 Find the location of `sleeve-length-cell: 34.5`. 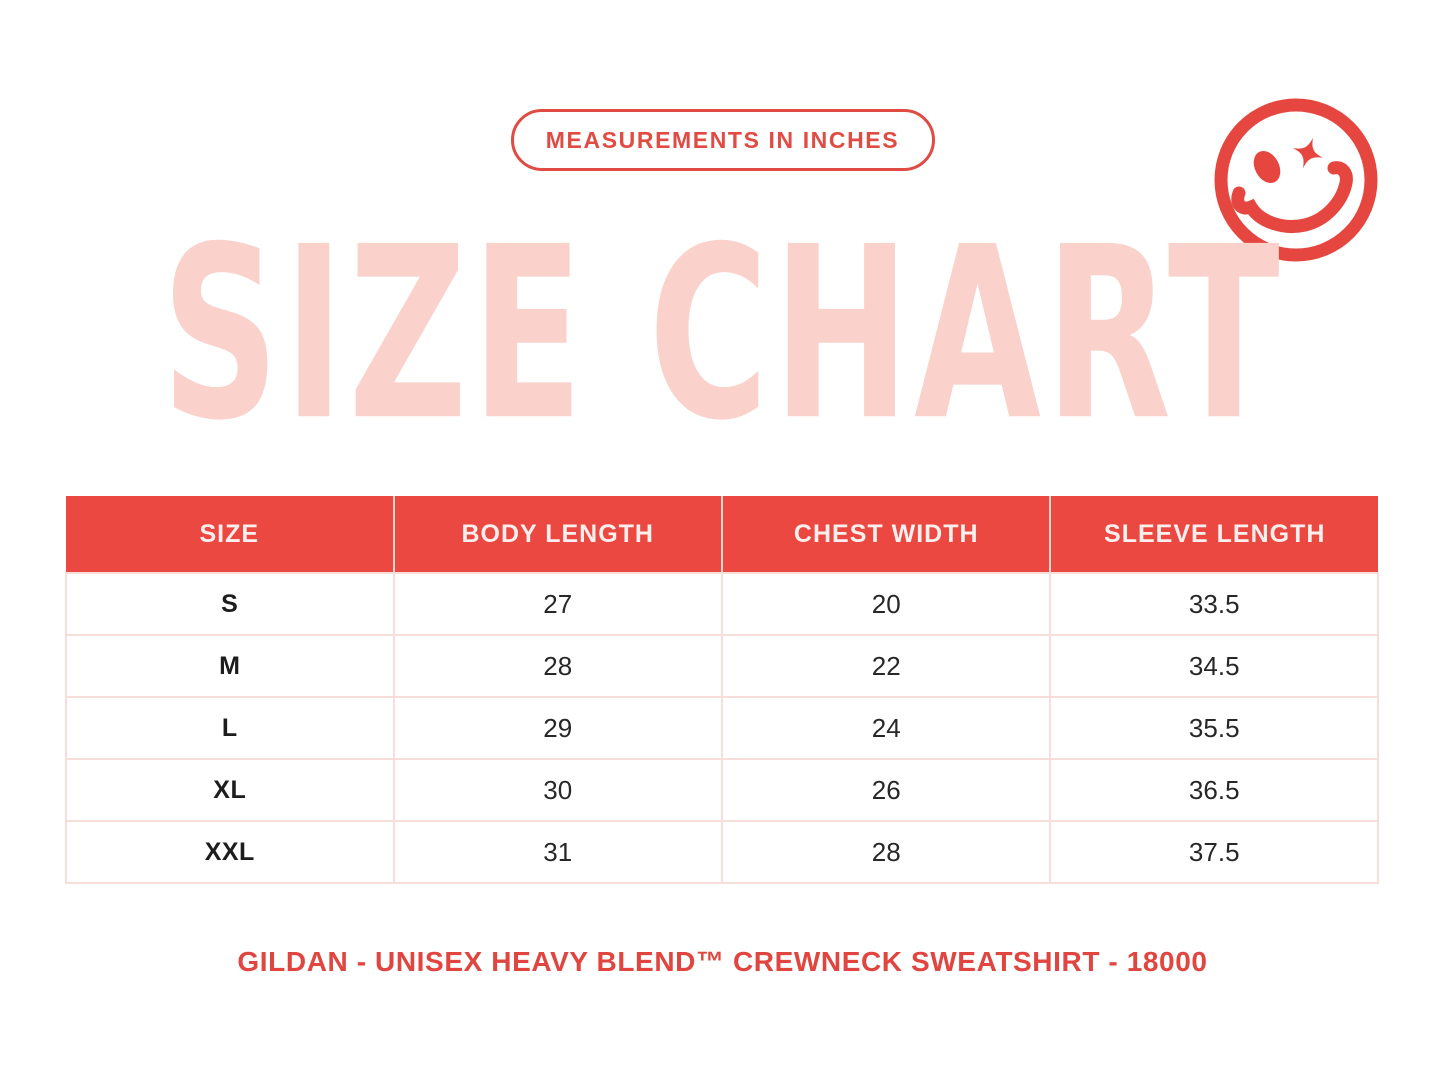

sleeve-length-cell: 34.5 is located at coordinates (1214, 666).